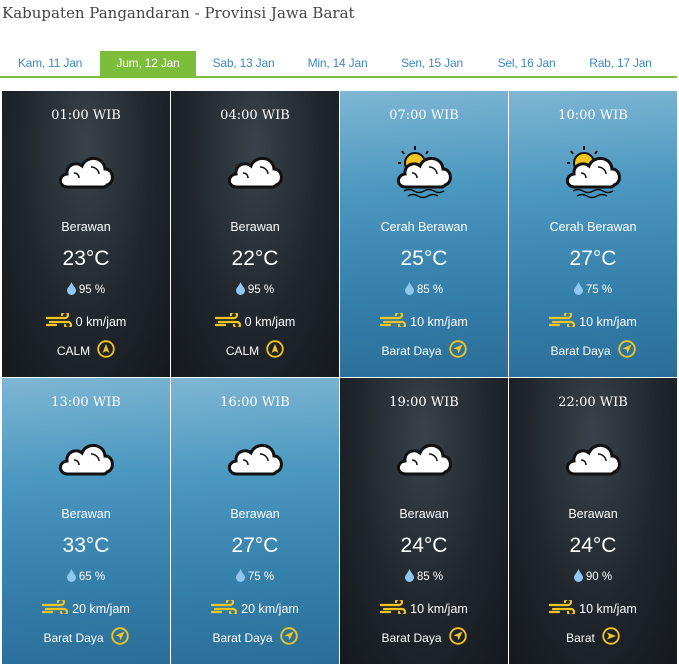  I want to click on temperature: 22°C, so click(255, 258).